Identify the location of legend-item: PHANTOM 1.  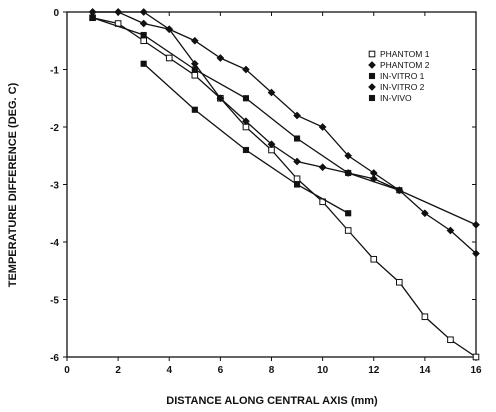
(399, 54).